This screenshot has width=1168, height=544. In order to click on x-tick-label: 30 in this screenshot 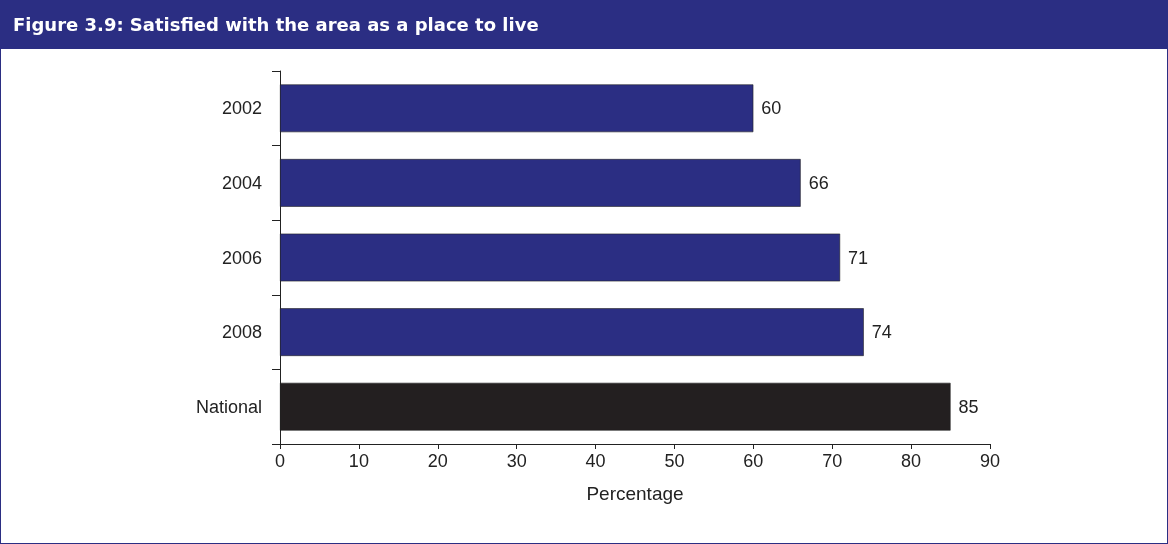, I will do `click(516, 461)`.